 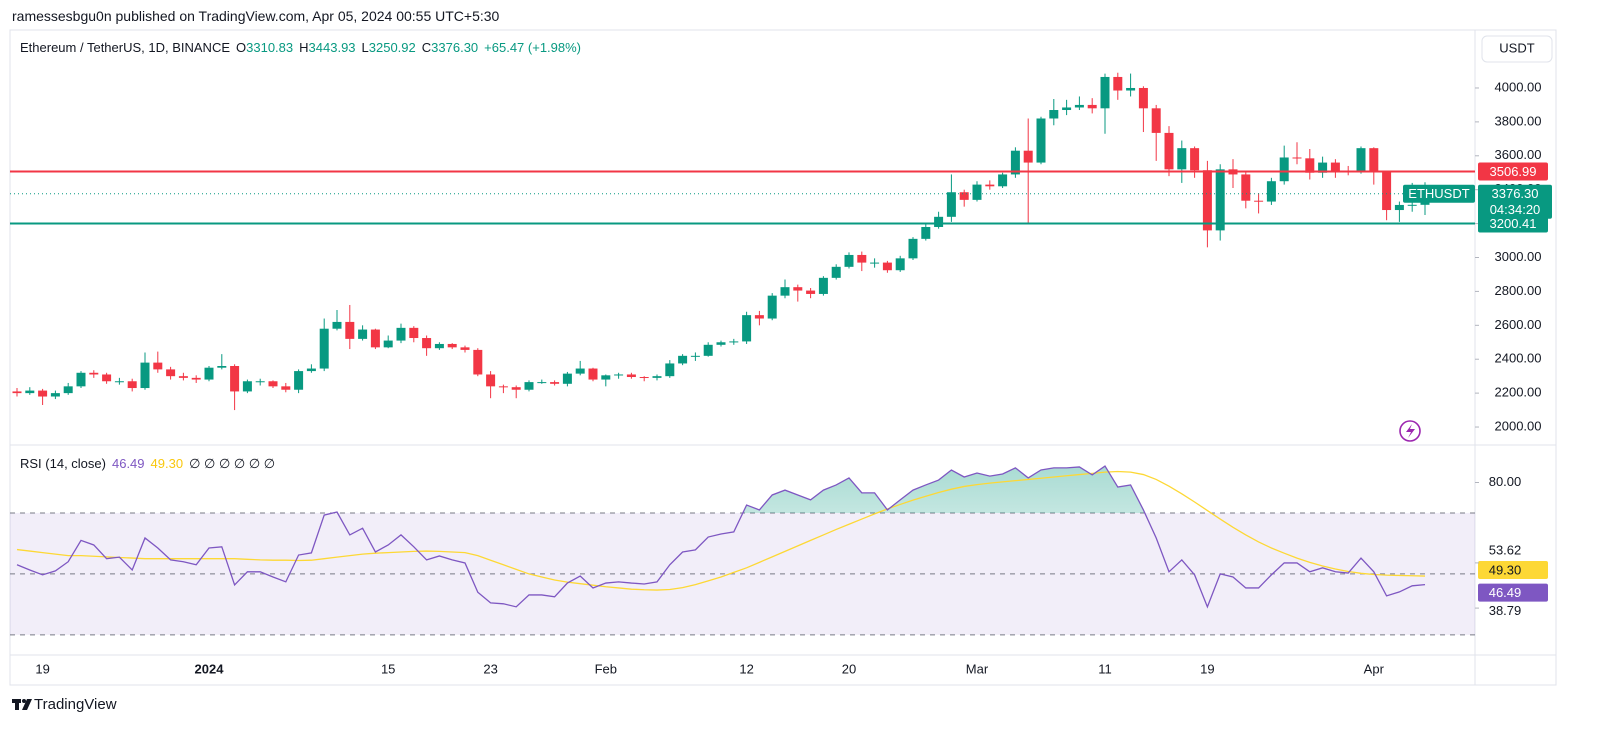 I want to click on countdown: 04:34:20, so click(x=1515, y=209).